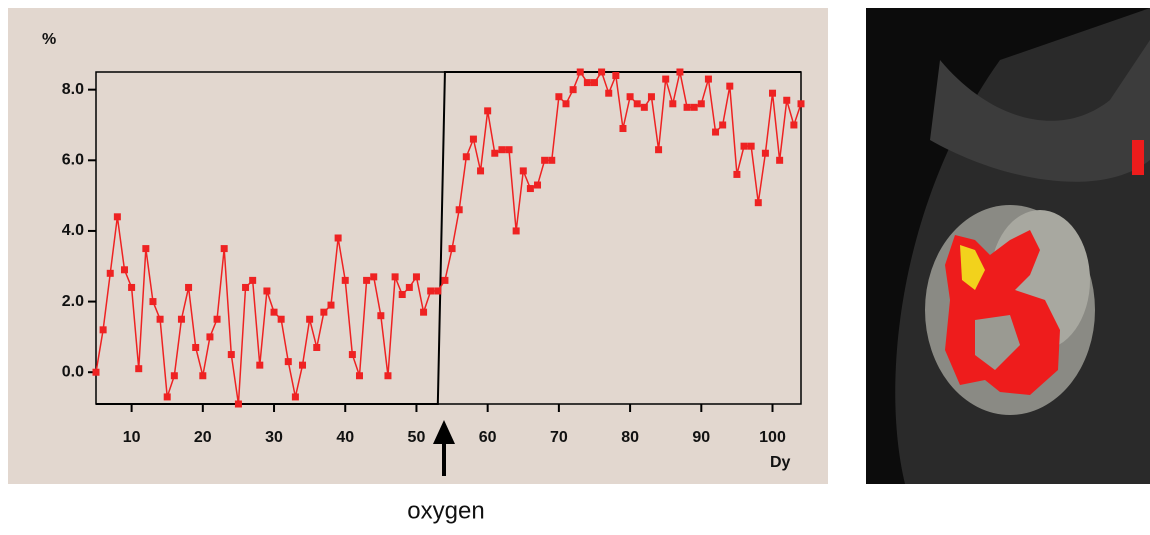 Image resolution: width=1150 pixels, height=535 pixels. I want to click on y-tick-label: 4.0, so click(73, 230).